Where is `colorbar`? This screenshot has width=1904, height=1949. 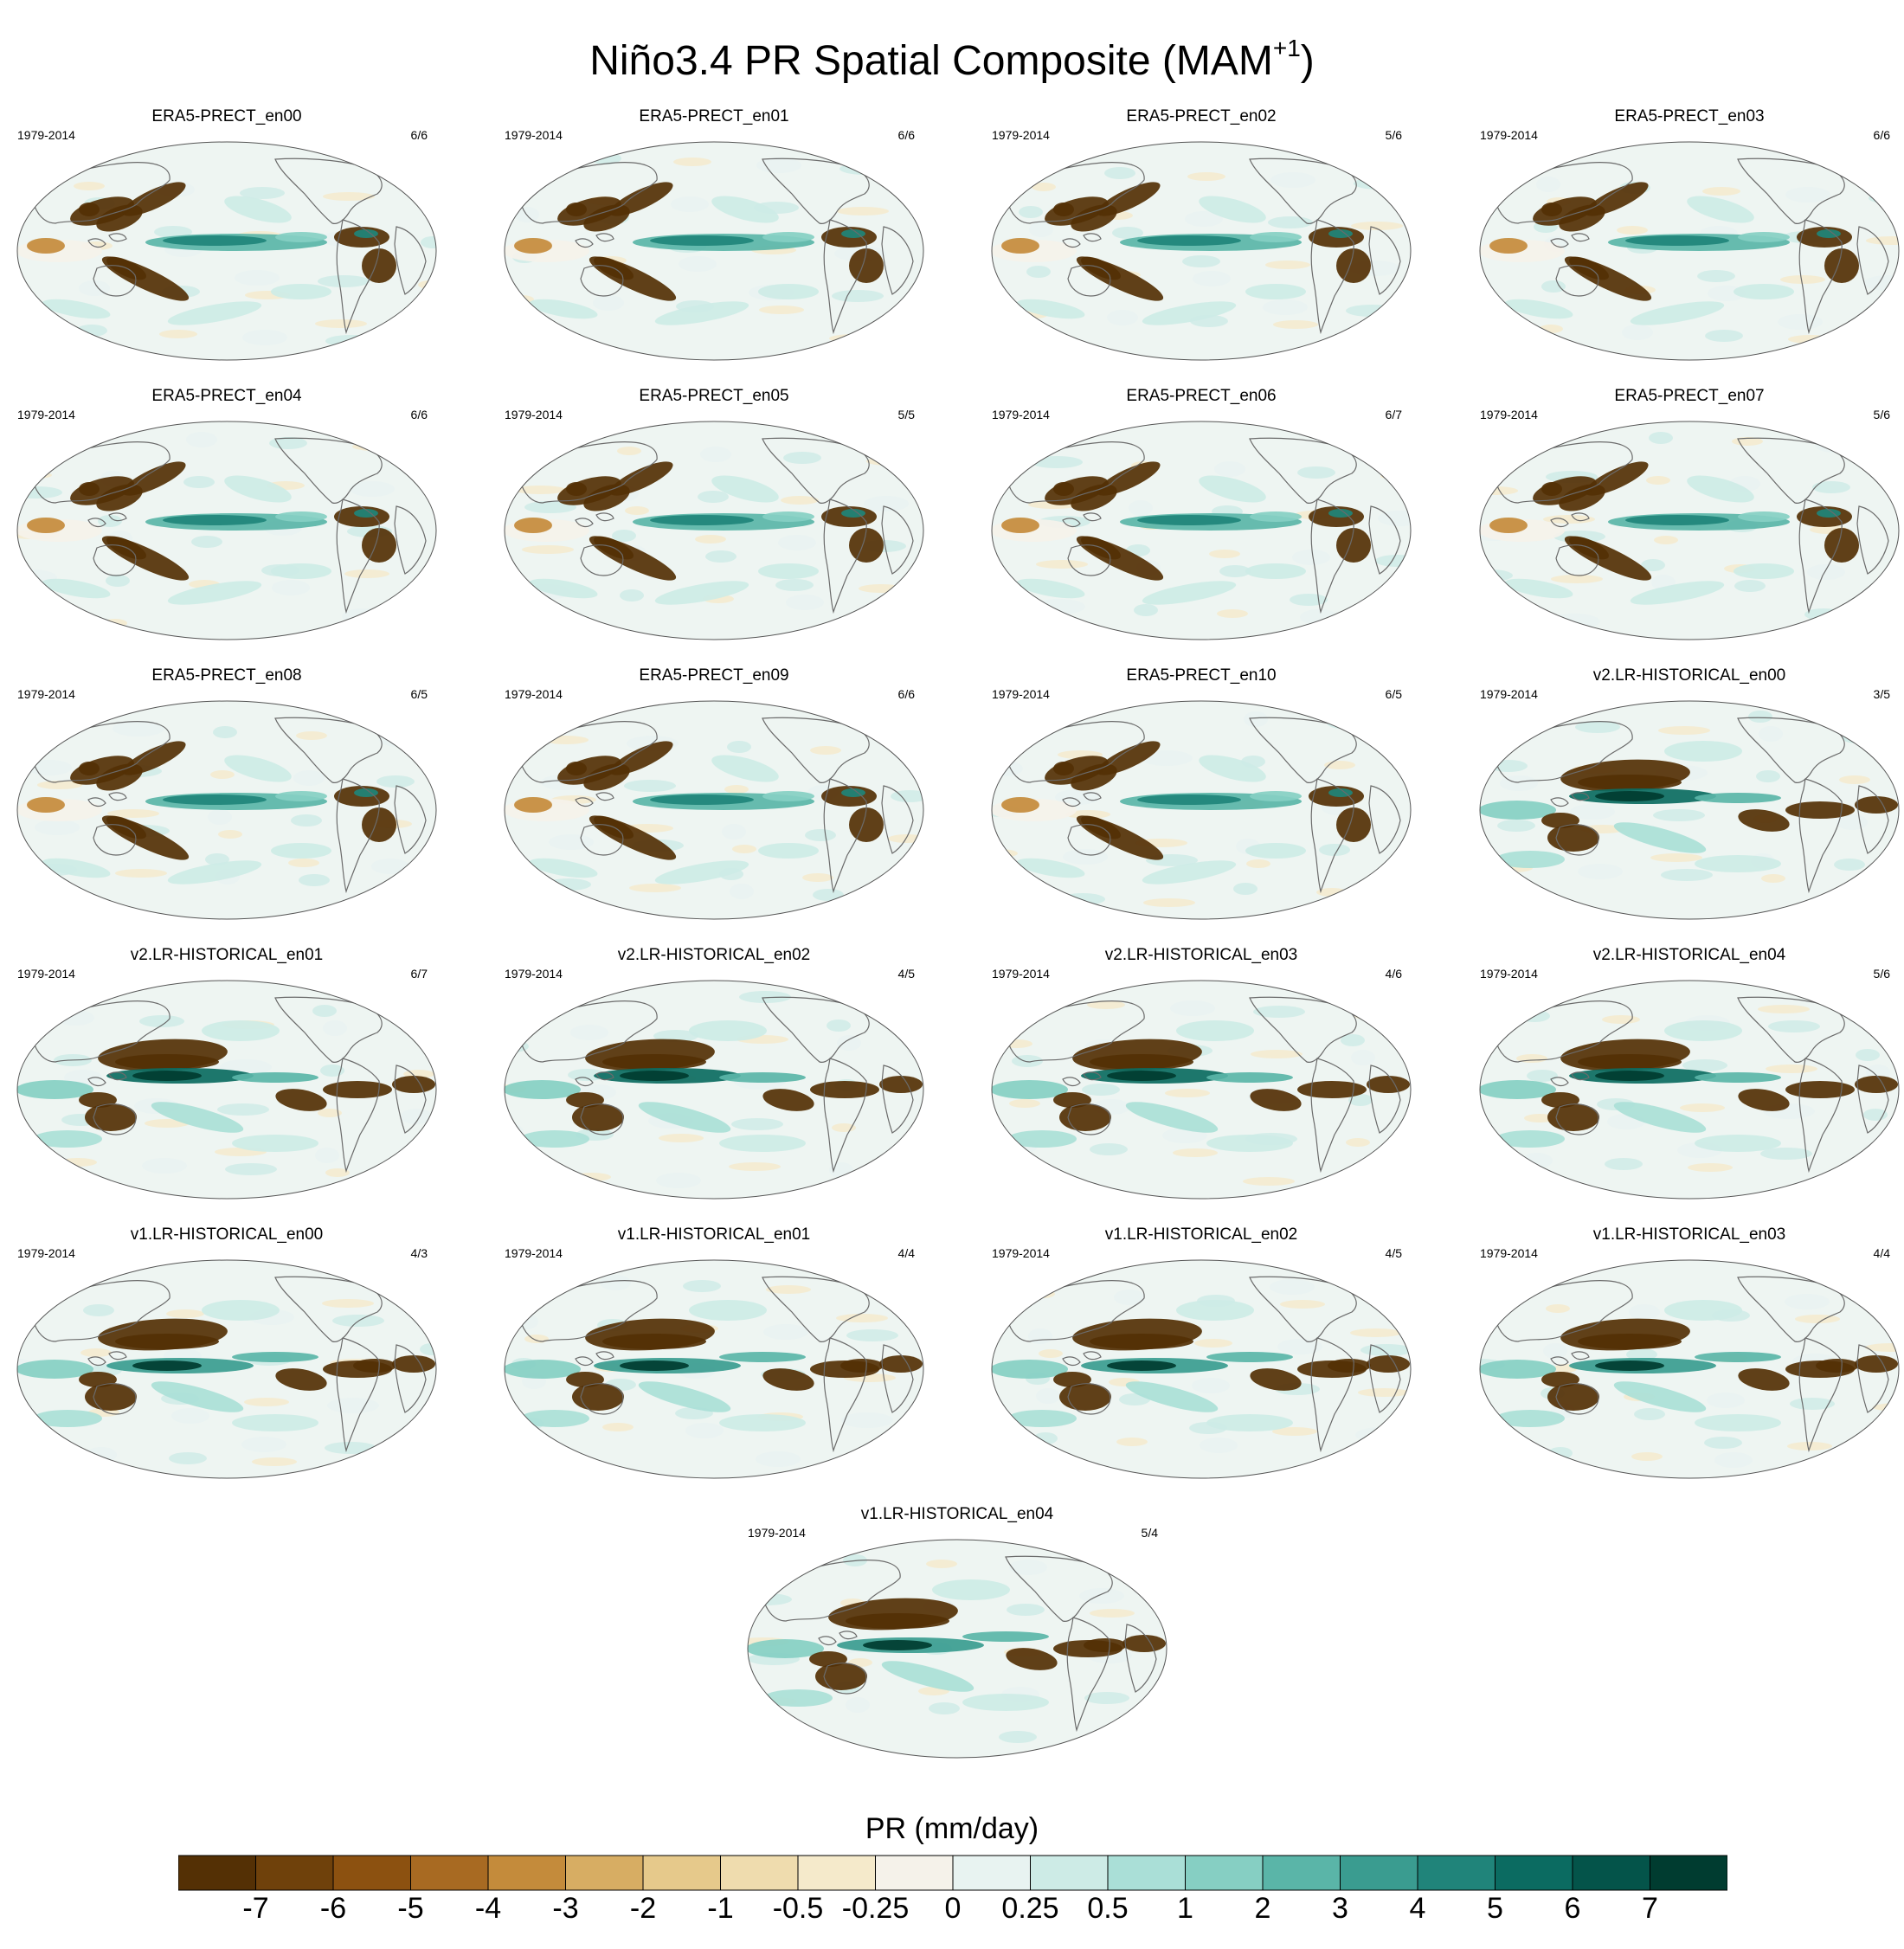 colorbar is located at coordinates (952, 1873).